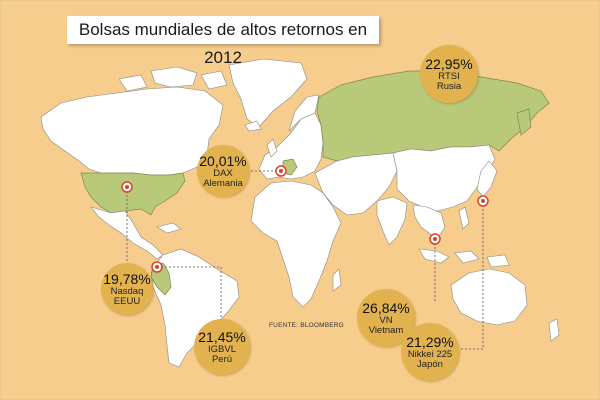  Describe the element at coordinates (554, 330) in the screenshot. I see `new-zealand` at that location.